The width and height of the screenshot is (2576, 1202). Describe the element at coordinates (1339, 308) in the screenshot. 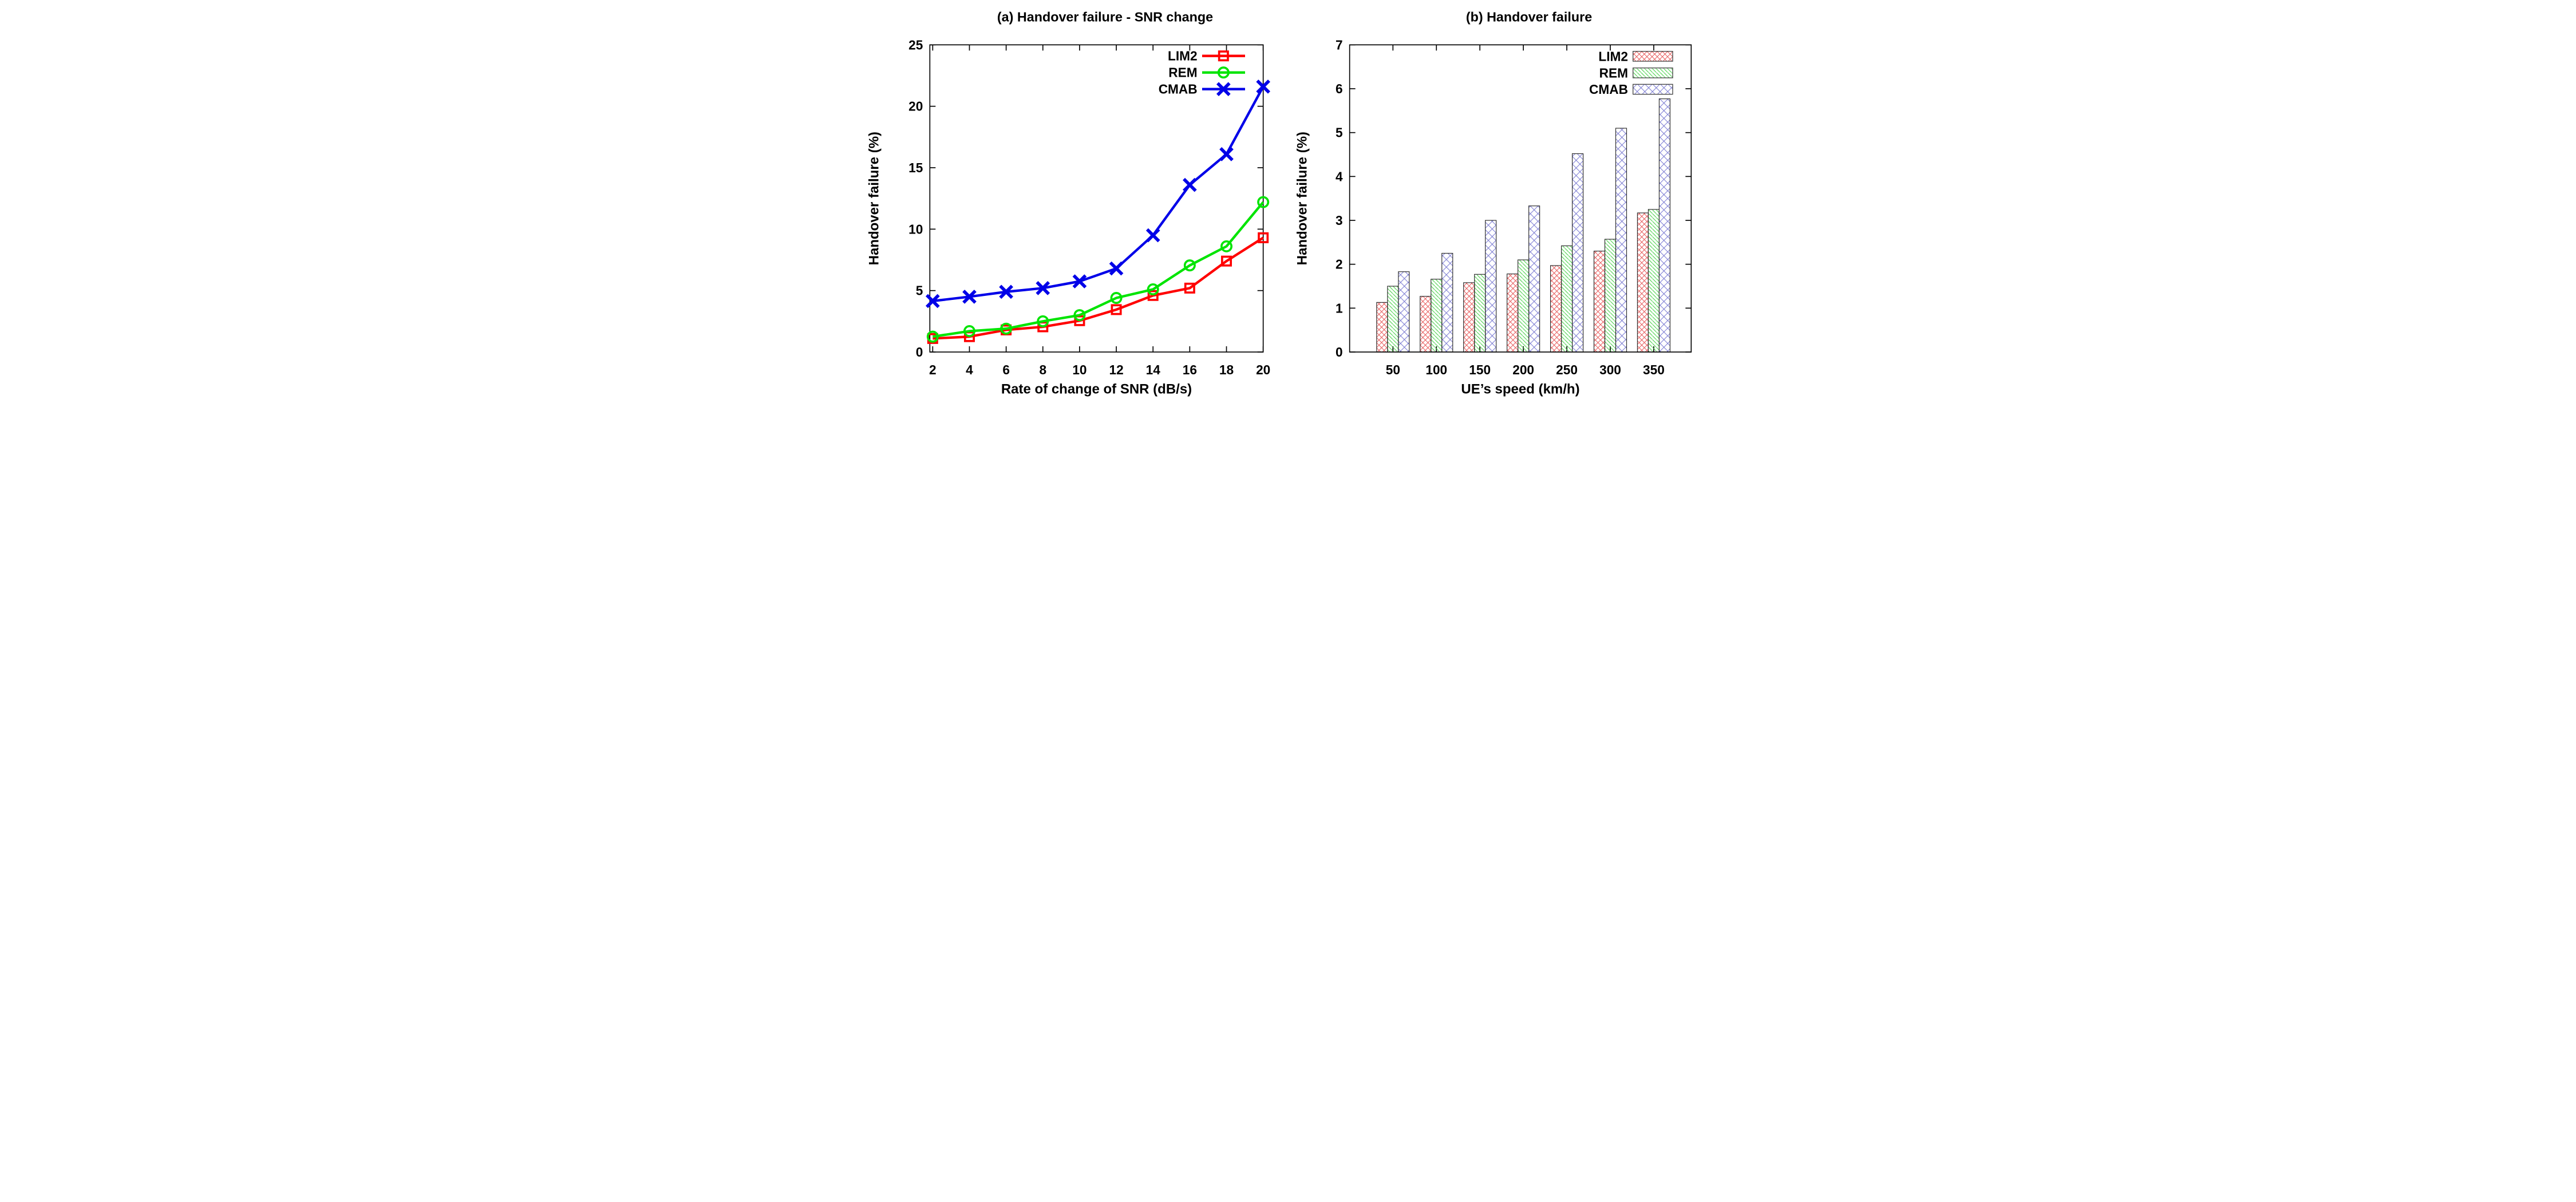

I see `y-tick-label: 1` at that location.